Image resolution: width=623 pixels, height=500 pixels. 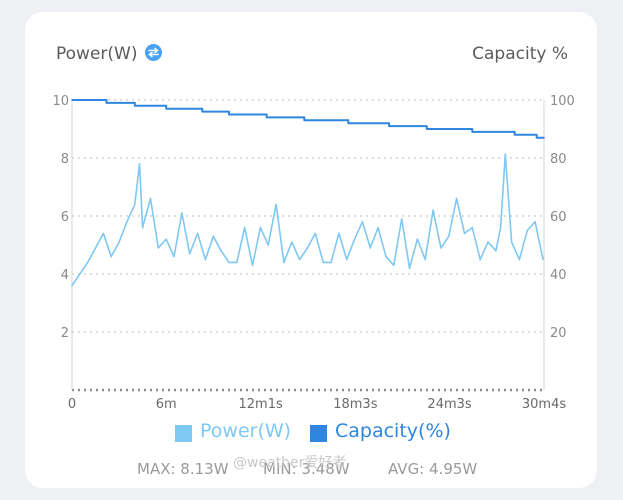 What do you see at coordinates (60, 101) in the screenshot?
I see `y-left-tick-4: 10` at bounding box center [60, 101].